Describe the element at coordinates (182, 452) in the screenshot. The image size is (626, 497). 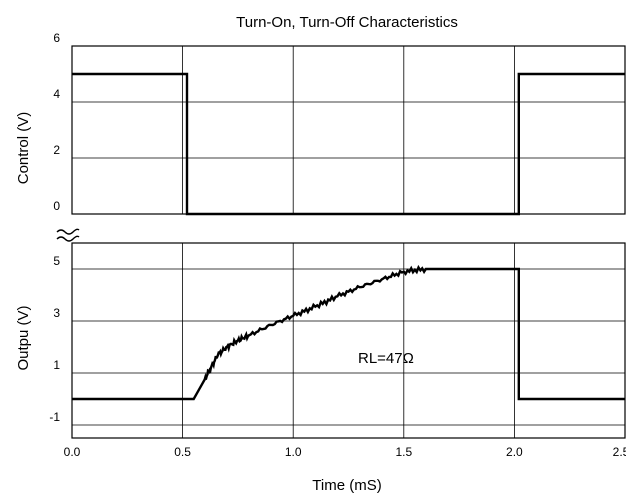
I see `x-tick-label: 0.5` at that location.